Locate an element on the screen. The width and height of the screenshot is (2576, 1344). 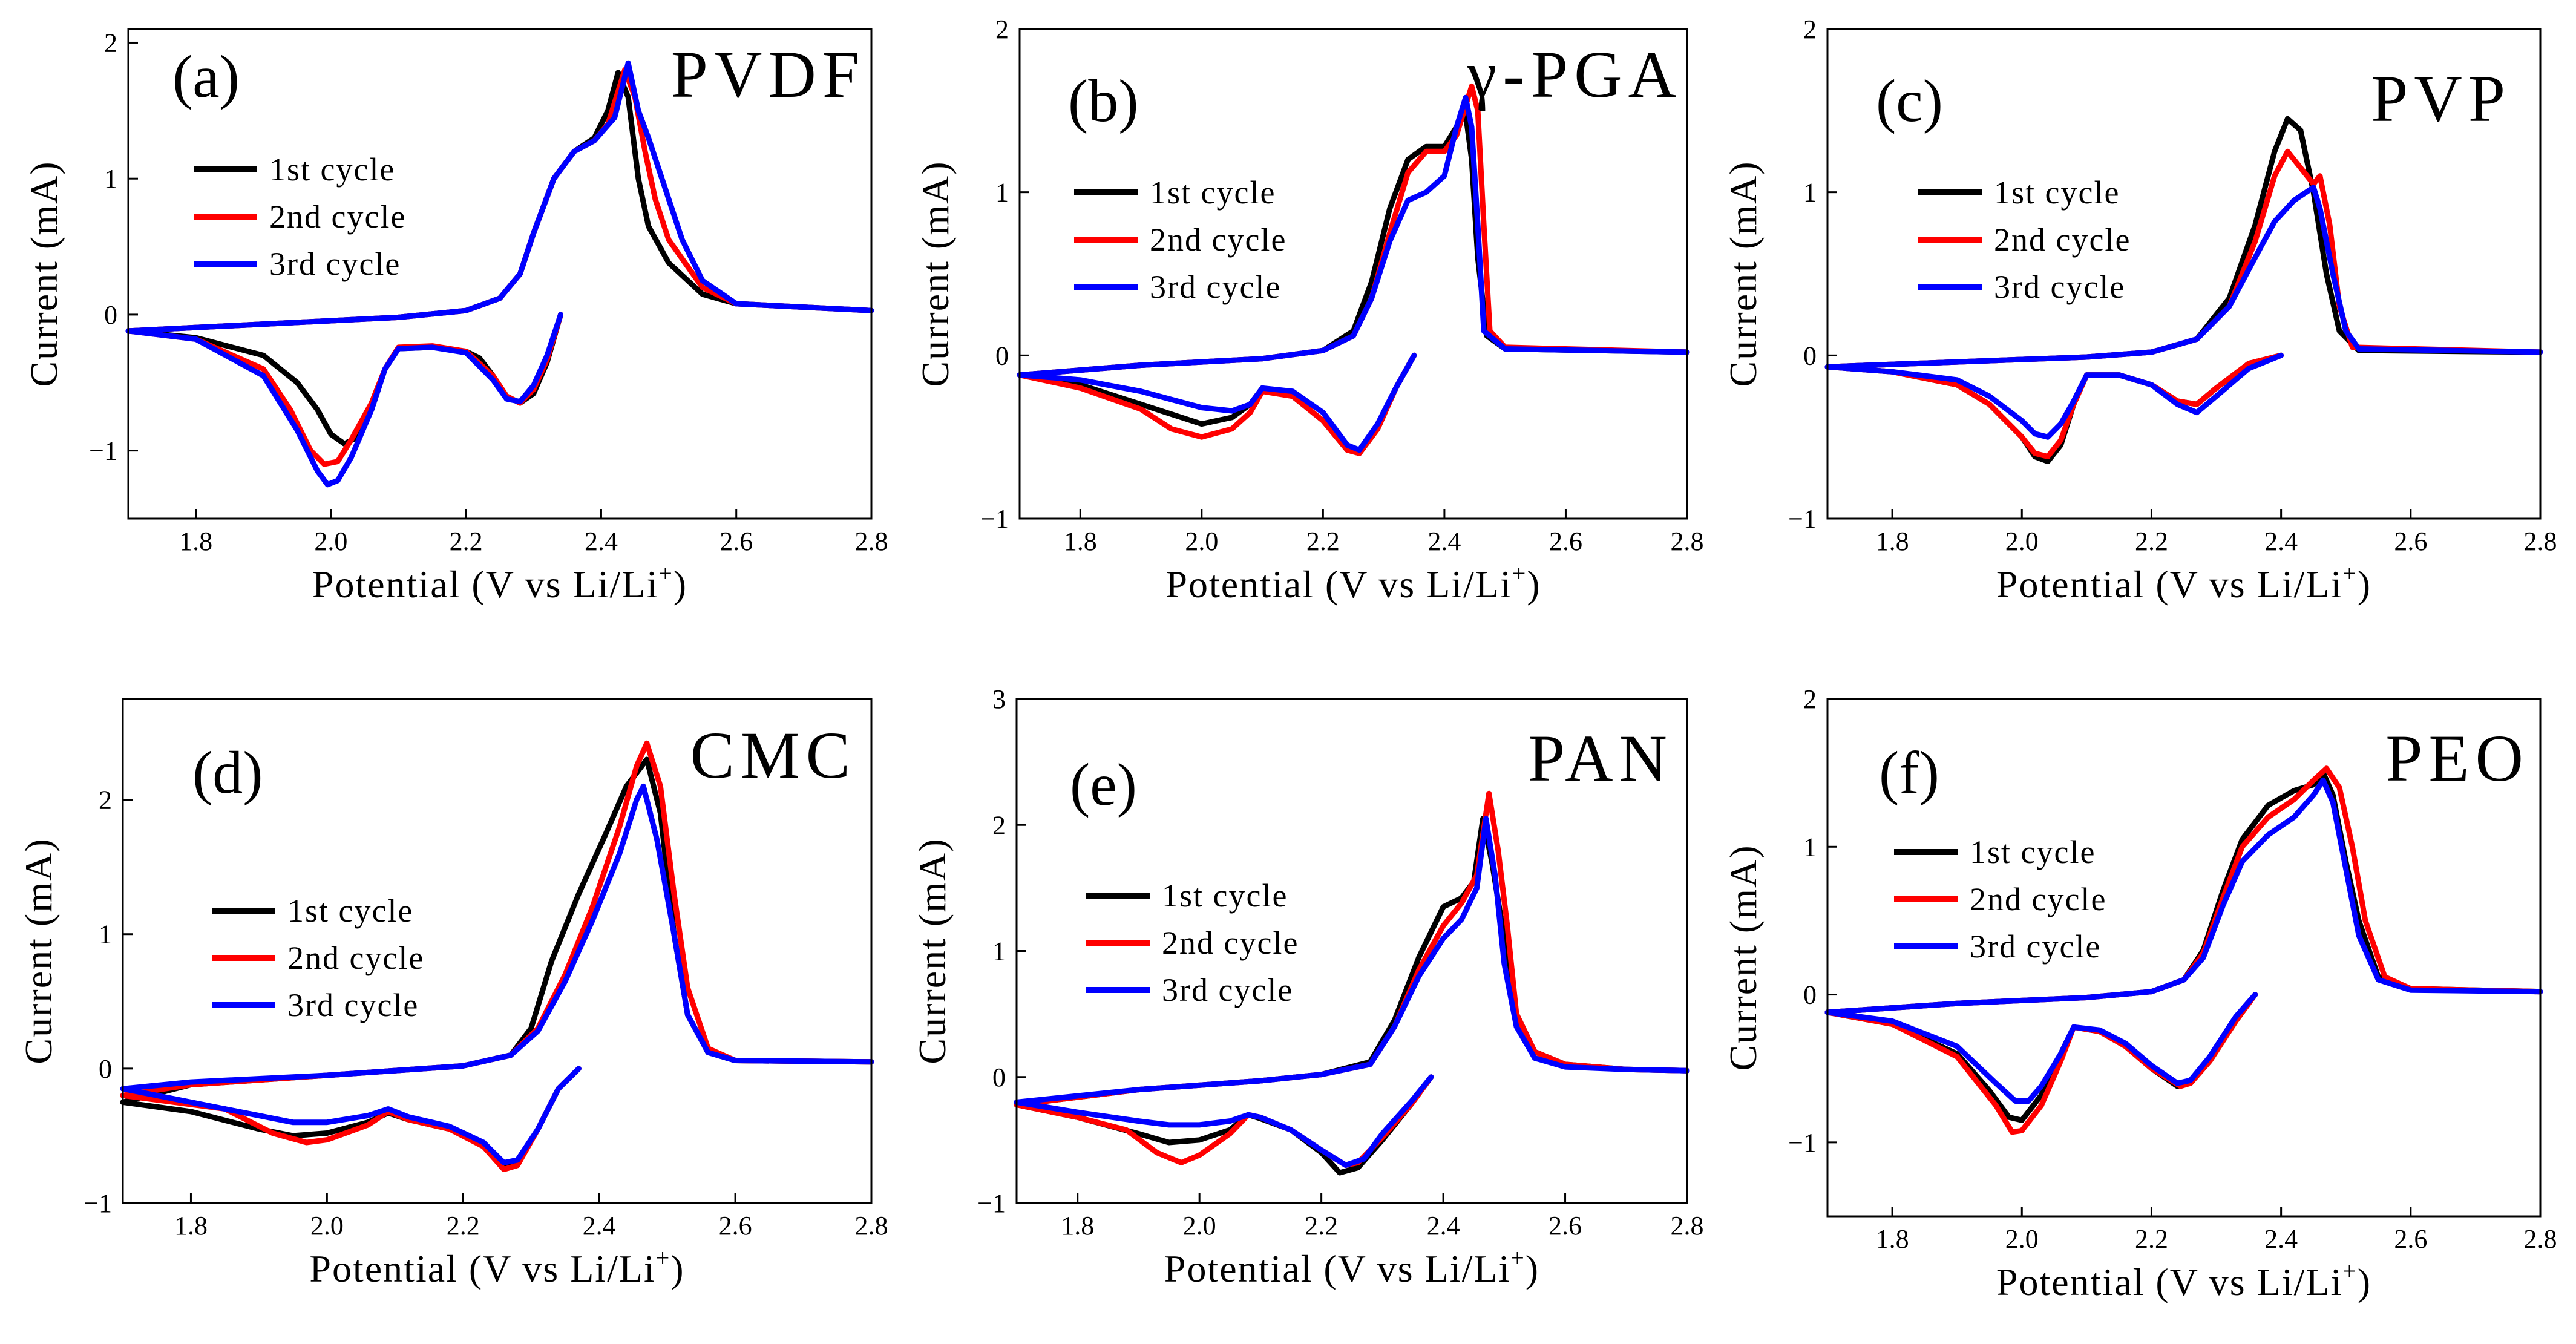
panel-label: (c) is located at coordinates (1909, 100).